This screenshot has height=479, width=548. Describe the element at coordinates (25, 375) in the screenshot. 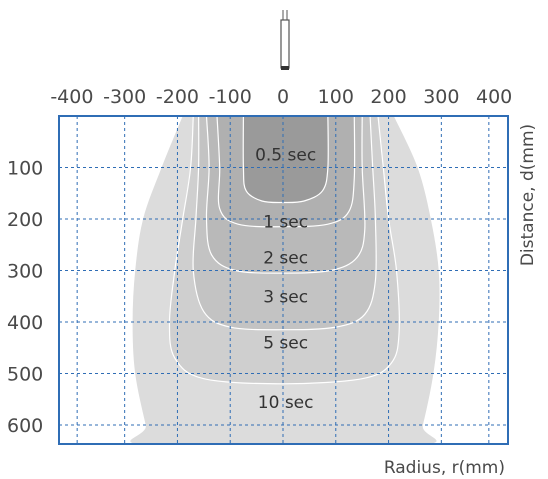

I see `y-tick-label: 500` at that location.